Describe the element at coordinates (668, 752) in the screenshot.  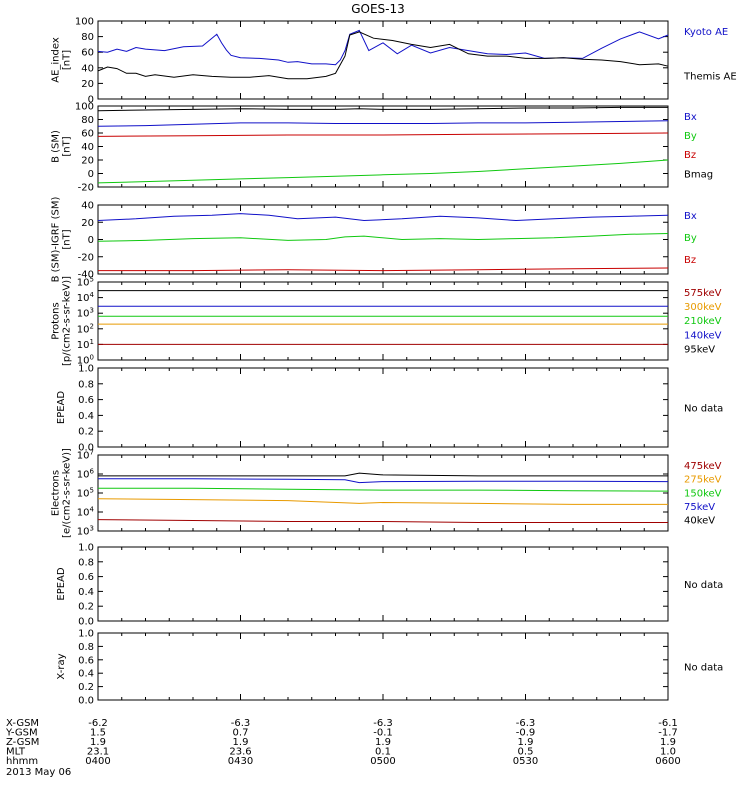
I see `axis-row-value: 1.0` at that location.